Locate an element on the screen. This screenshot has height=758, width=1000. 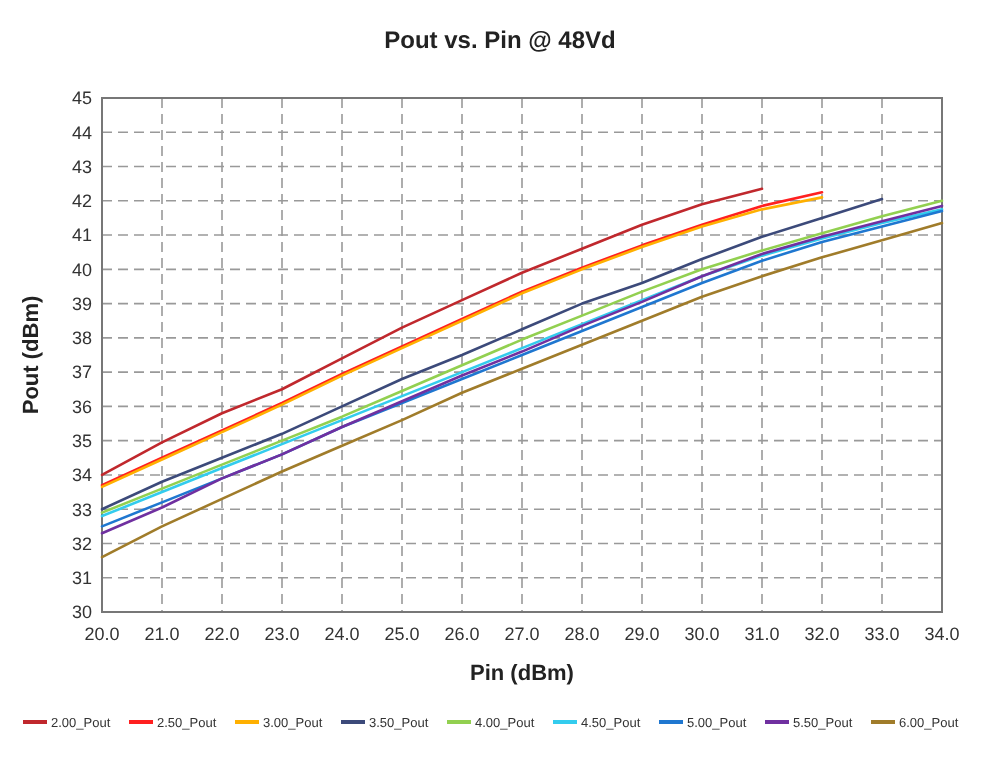
x-tick-label: 27.0 is located at coordinates (522, 634).